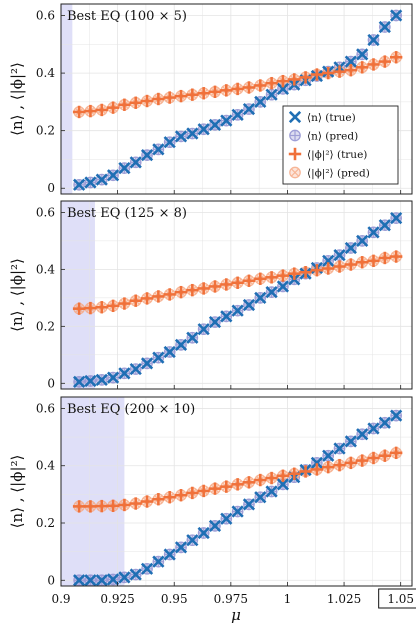  What do you see at coordinates (131, 409) in the screenshot?
I see `panel-title: Best EQ (200 × 10)` at bounding box center [131, 409].